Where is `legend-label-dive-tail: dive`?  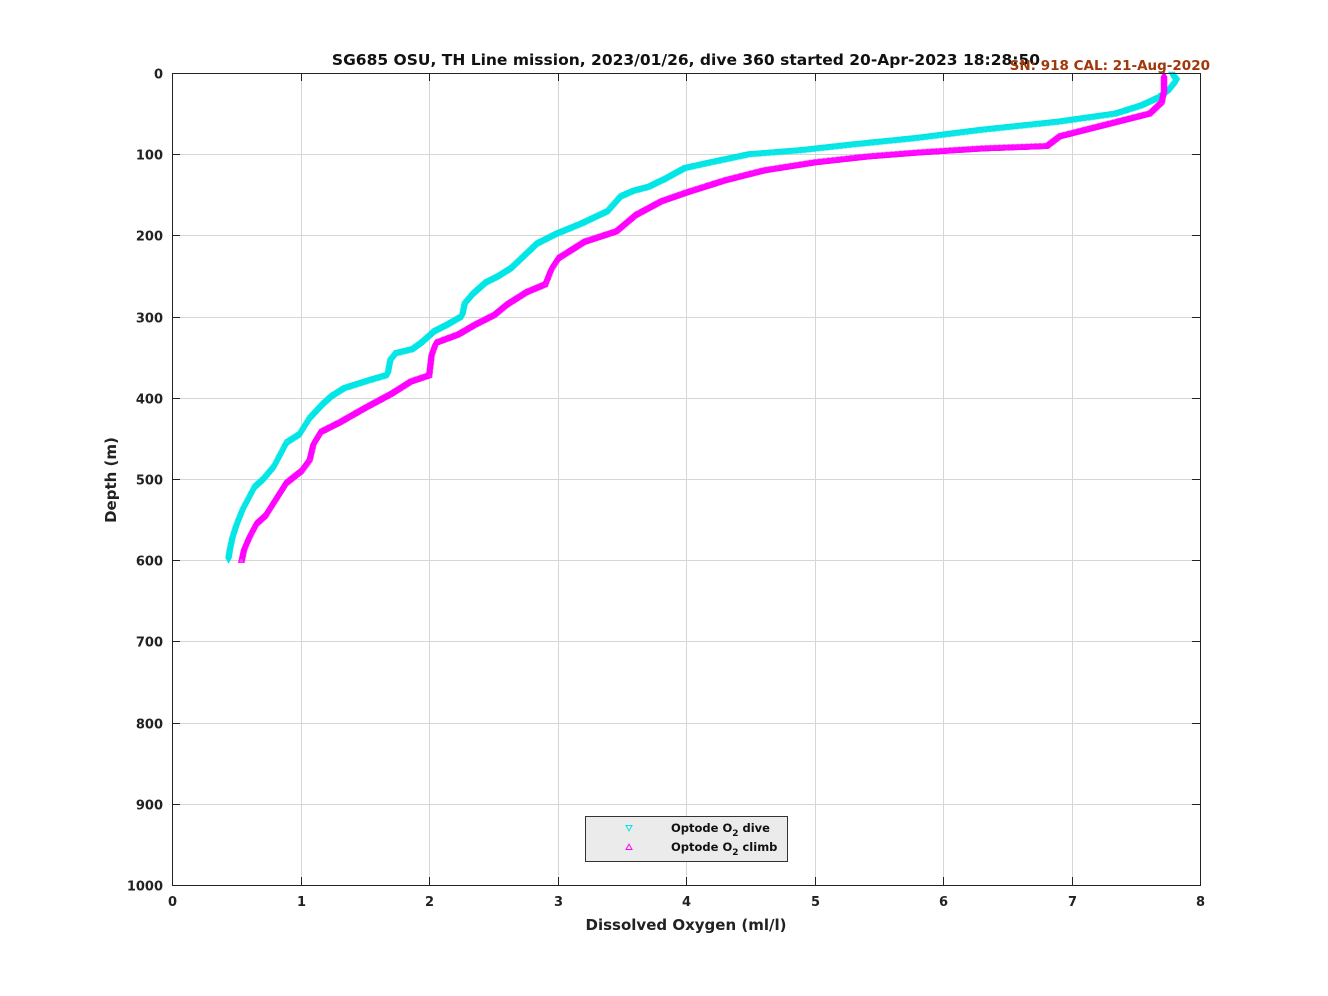 legend-label-dive-tail: dive is located at coordinates (754, 828).